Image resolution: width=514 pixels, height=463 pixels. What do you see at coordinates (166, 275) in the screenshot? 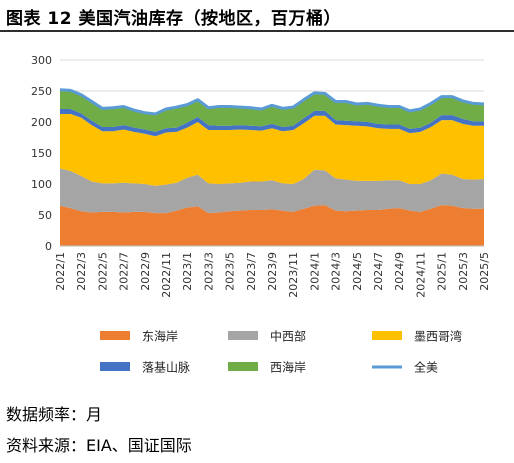
I see `x-tick-label: 2022/11` at bounding box center [166, 275].